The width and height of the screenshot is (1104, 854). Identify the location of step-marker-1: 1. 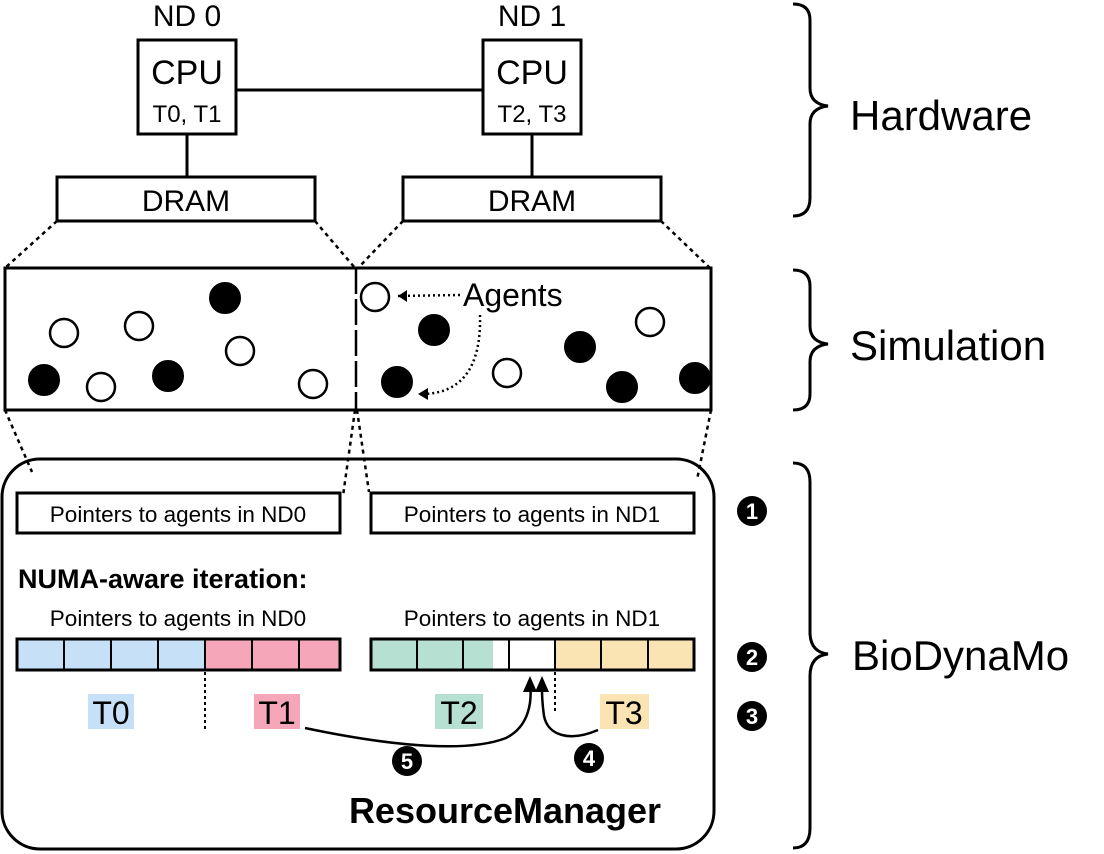
(752, 511).